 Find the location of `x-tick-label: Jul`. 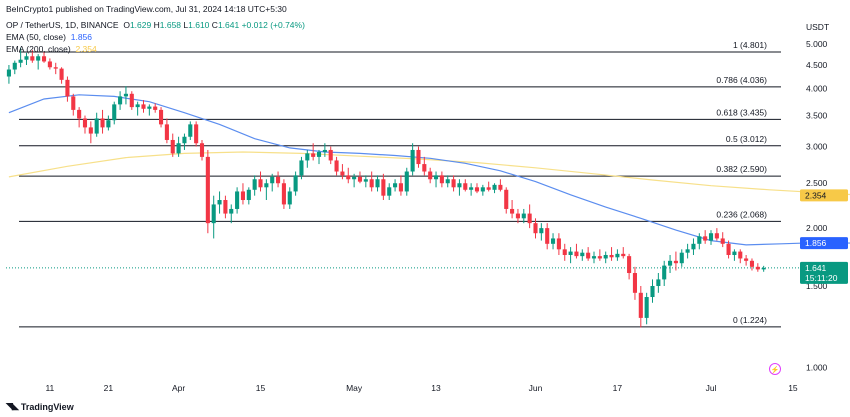

x-tick-label: Jul is located at coordinates (711, 388).